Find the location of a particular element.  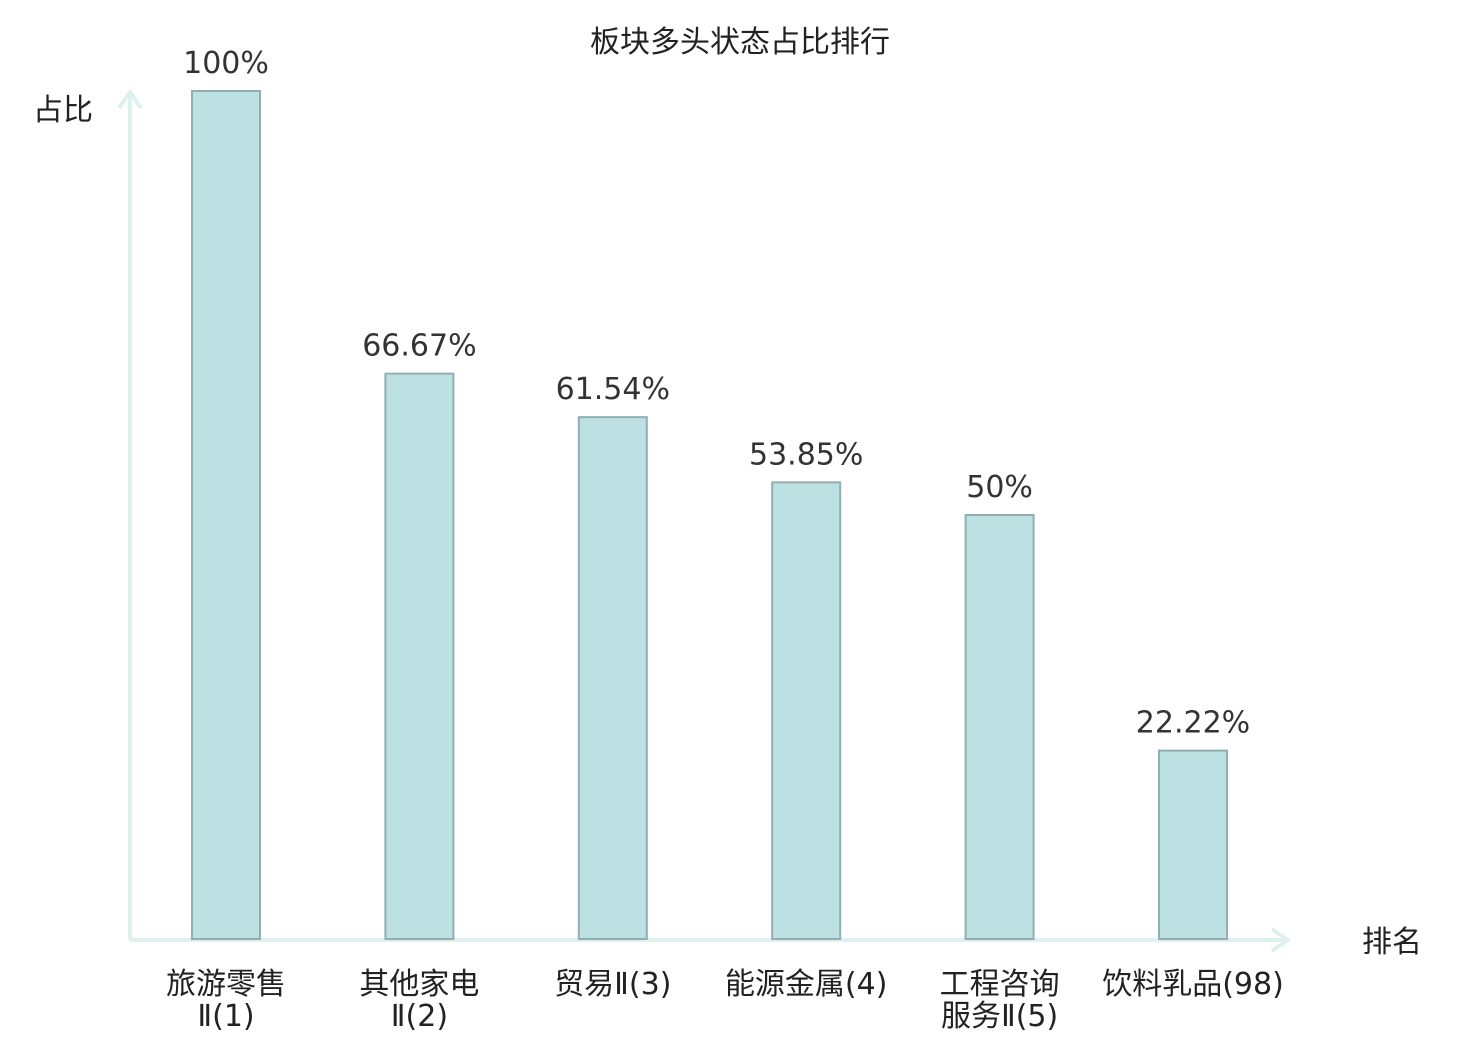

category-label-2-line-0: 贸易Ⅱ(3) is located at coordinates (612, 984).